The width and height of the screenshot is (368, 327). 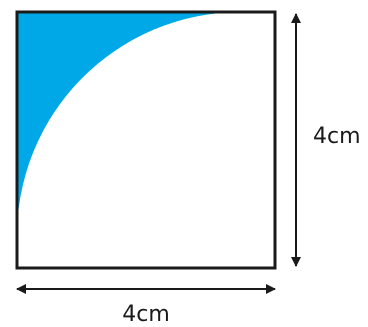 What do you see at coordinates (337, 136) in the screenshot?
I see `right-side-length-label: 4cm` at bounding box center [337, 136].